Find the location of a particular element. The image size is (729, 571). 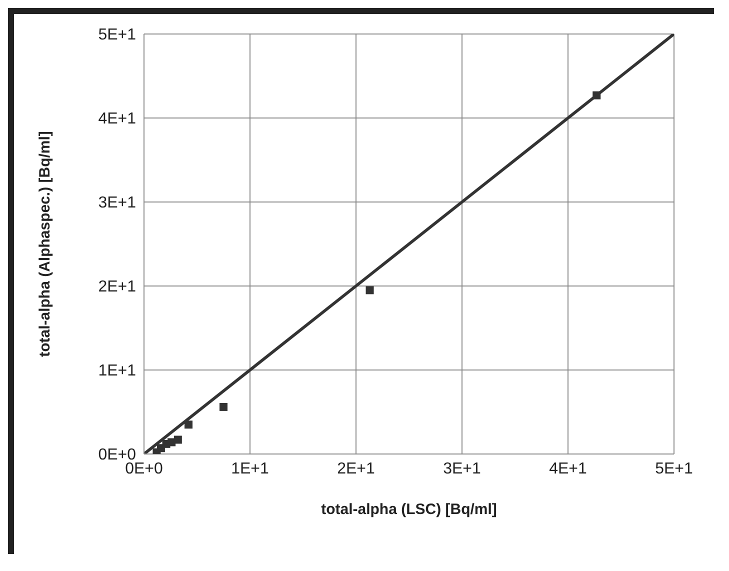

x-tick-label: 3E+1 is located at coordinates (462, 469).